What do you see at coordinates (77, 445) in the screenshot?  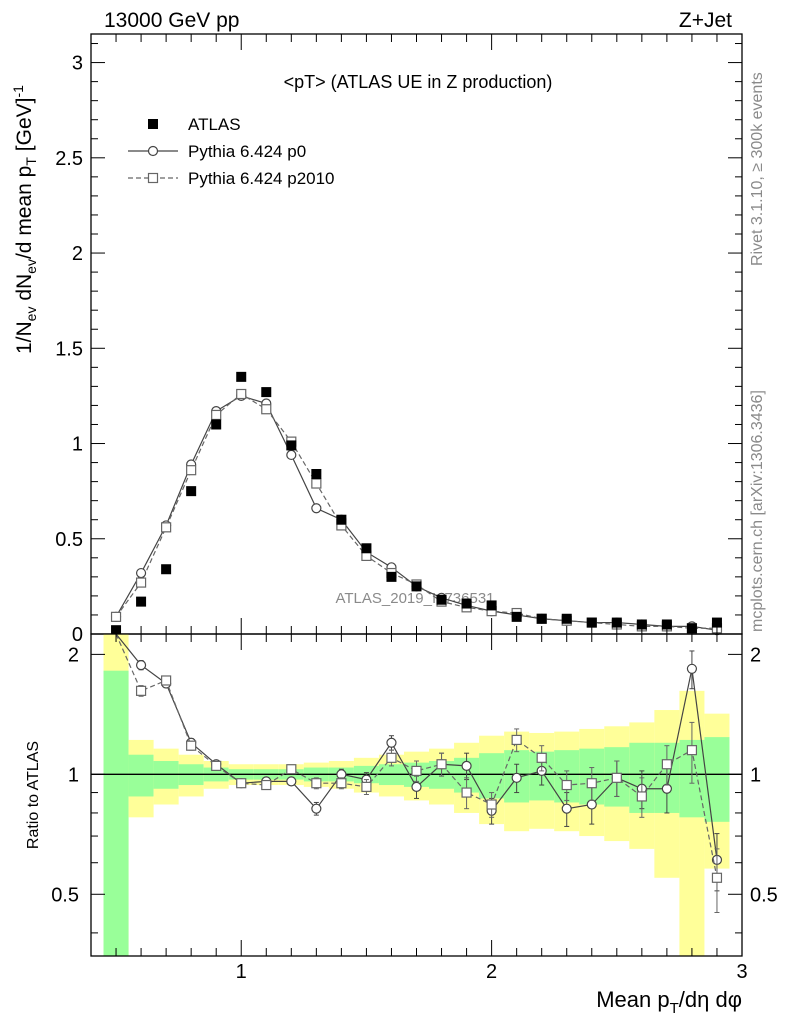 I see `y-tick-label: 1` at bounding box center [77, 445].